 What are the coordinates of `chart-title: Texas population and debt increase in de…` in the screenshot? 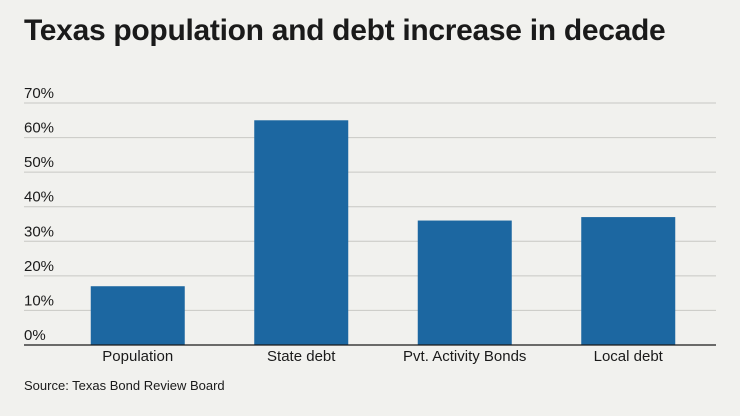 It's located at (345, 30).